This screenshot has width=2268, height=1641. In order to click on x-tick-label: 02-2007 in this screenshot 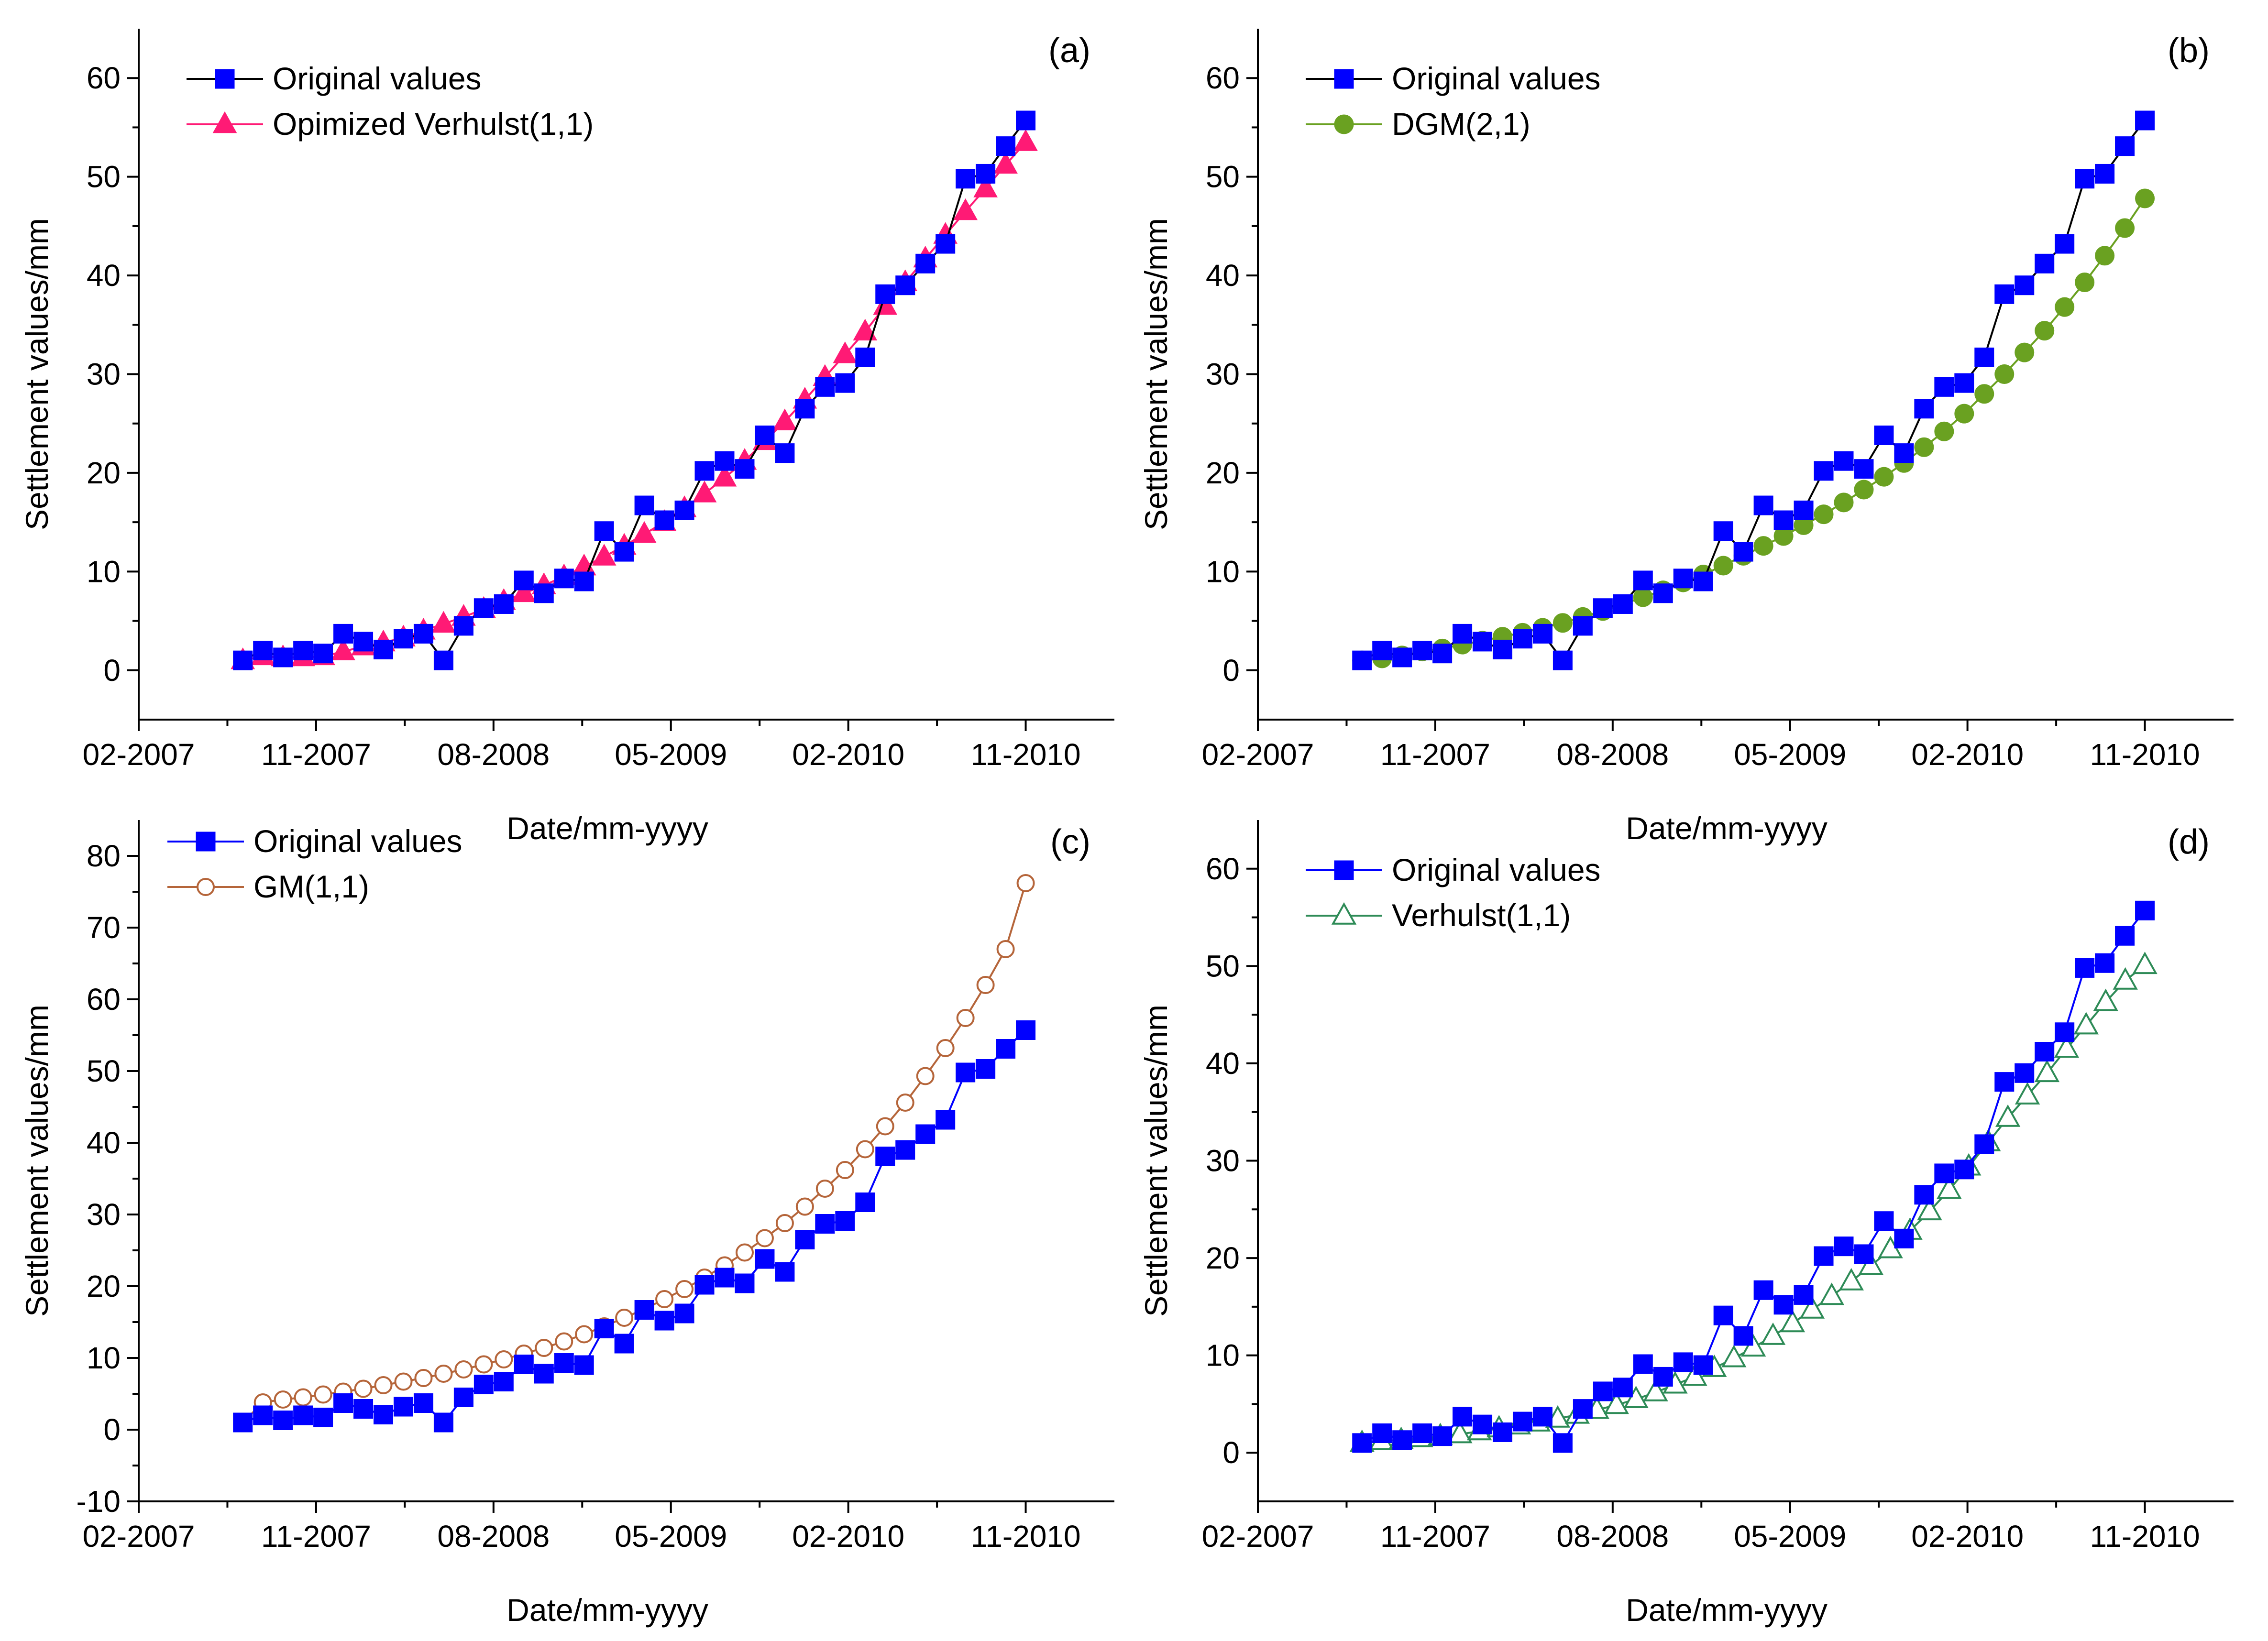, I will do `click(139, 1536)`.